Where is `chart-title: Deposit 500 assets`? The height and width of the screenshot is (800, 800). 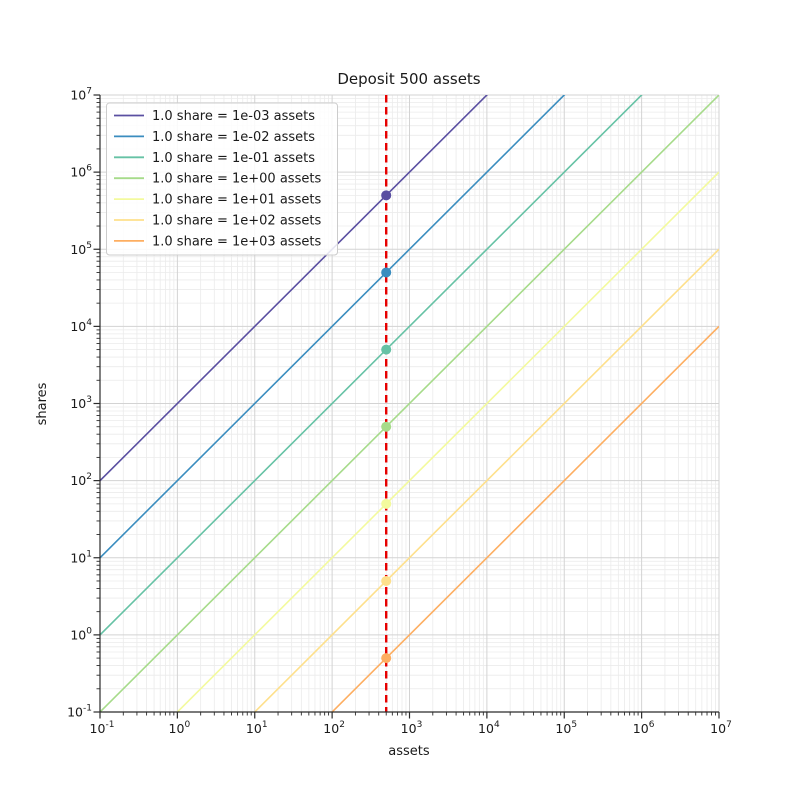 chart-title: Deposit 500 assets is located at coordinates (408, 79).